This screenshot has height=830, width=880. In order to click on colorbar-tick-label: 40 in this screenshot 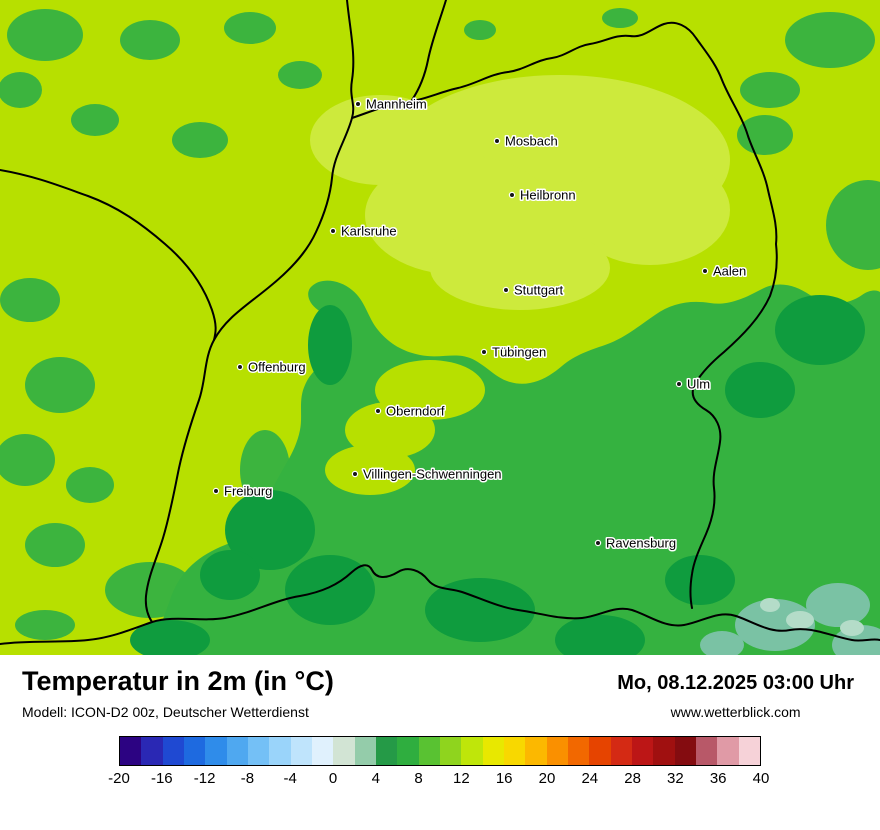, I will do `click(761, 778)`.